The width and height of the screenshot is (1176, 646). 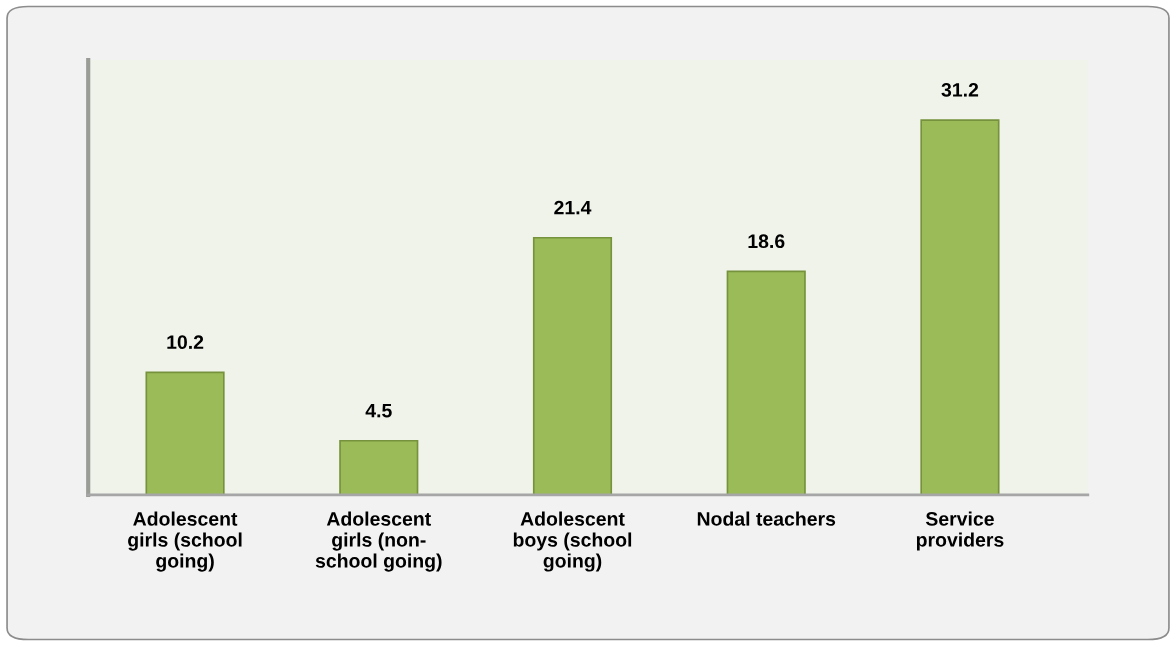 What do you see at coordinates (572, 541) in the screenshot?
I see `x-tick-label: Adolescent boys (school going)` at bounding box center [572, 541].